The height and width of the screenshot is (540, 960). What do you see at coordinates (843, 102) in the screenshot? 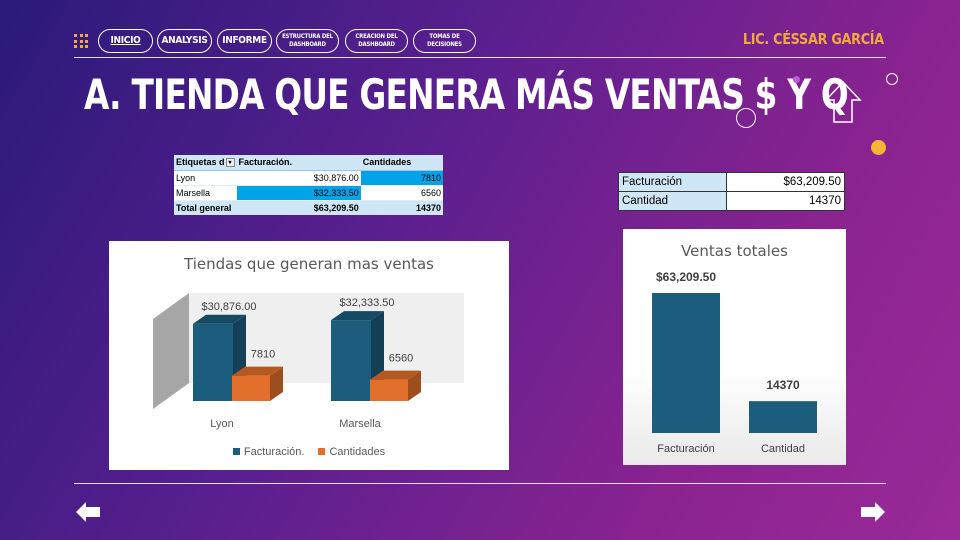
I see `home-up-arrow-icon` at bounding box center [843, 102].